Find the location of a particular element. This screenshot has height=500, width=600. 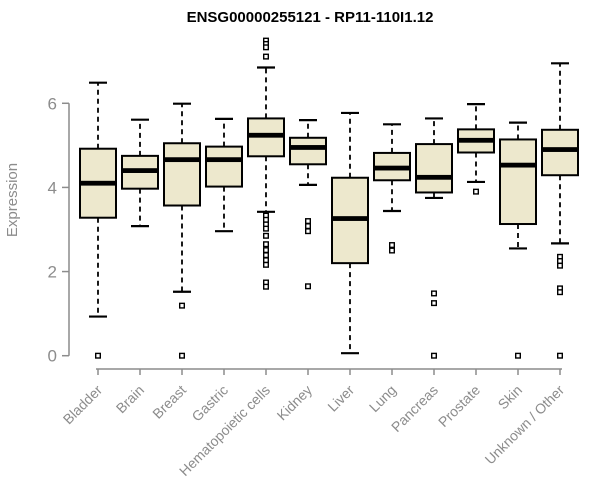

x-category-label-bladder: Bladder is located at coordinates (83, 405).